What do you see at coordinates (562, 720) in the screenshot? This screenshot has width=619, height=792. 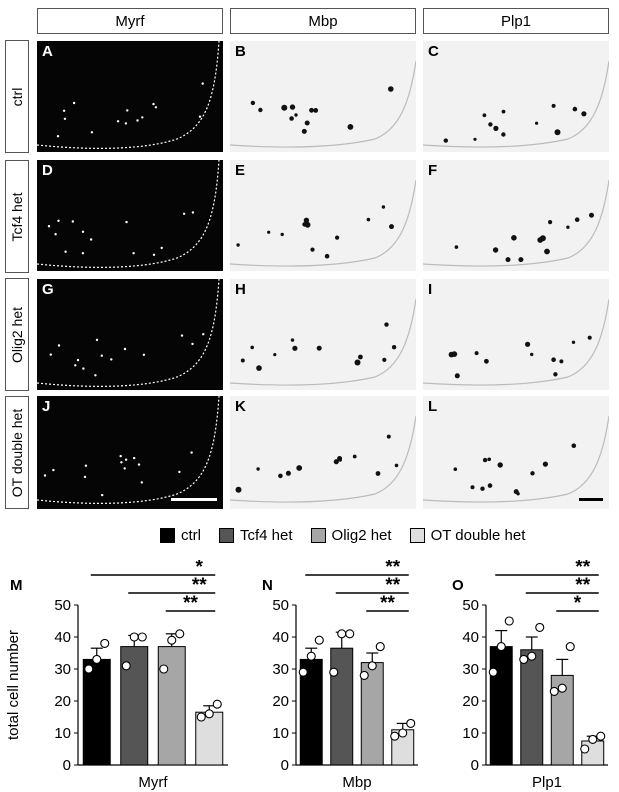 I see `bar-olig2-het` at bounding box center [562, 720].